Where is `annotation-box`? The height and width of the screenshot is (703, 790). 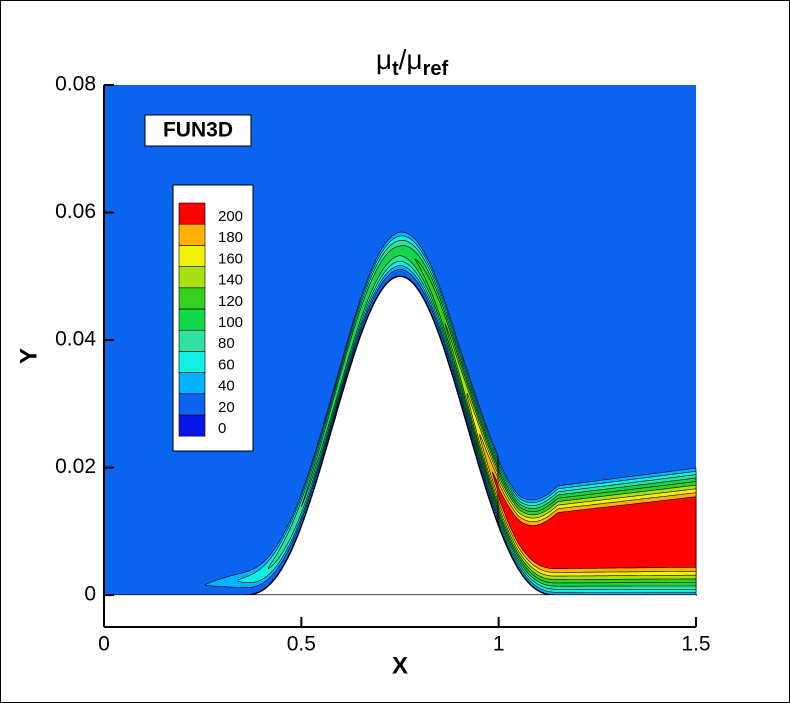
annotation-box is located at coordinates (198, 130).